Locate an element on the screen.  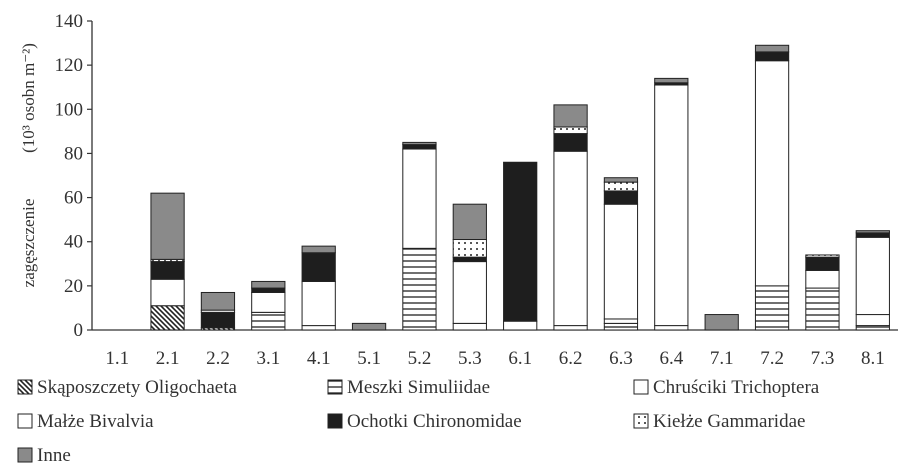
legend-label: Meszki Simuliidae is located at coordinates (418, 387).